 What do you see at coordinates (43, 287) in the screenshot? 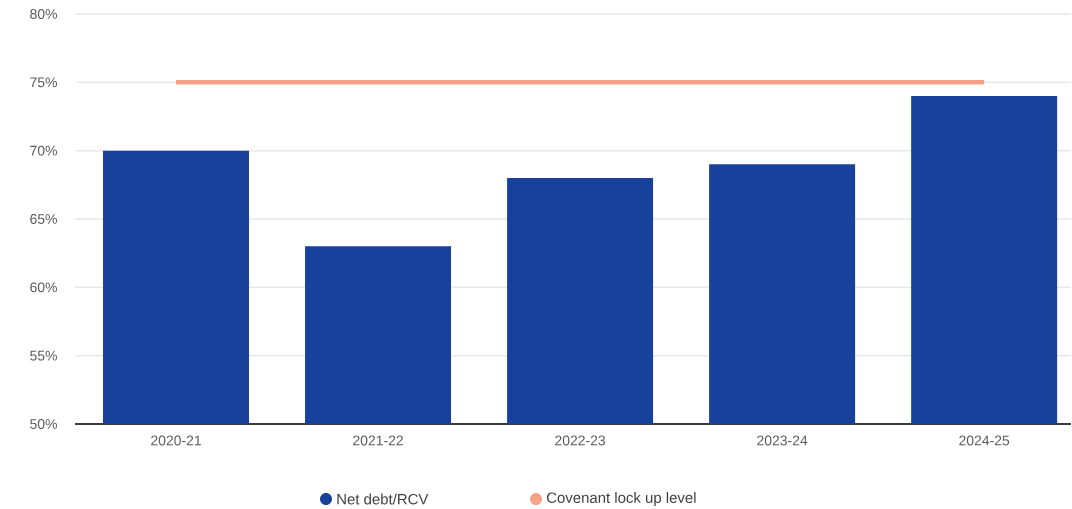
I see `y-tick-label: 60%` at bounding box center [43, 287].